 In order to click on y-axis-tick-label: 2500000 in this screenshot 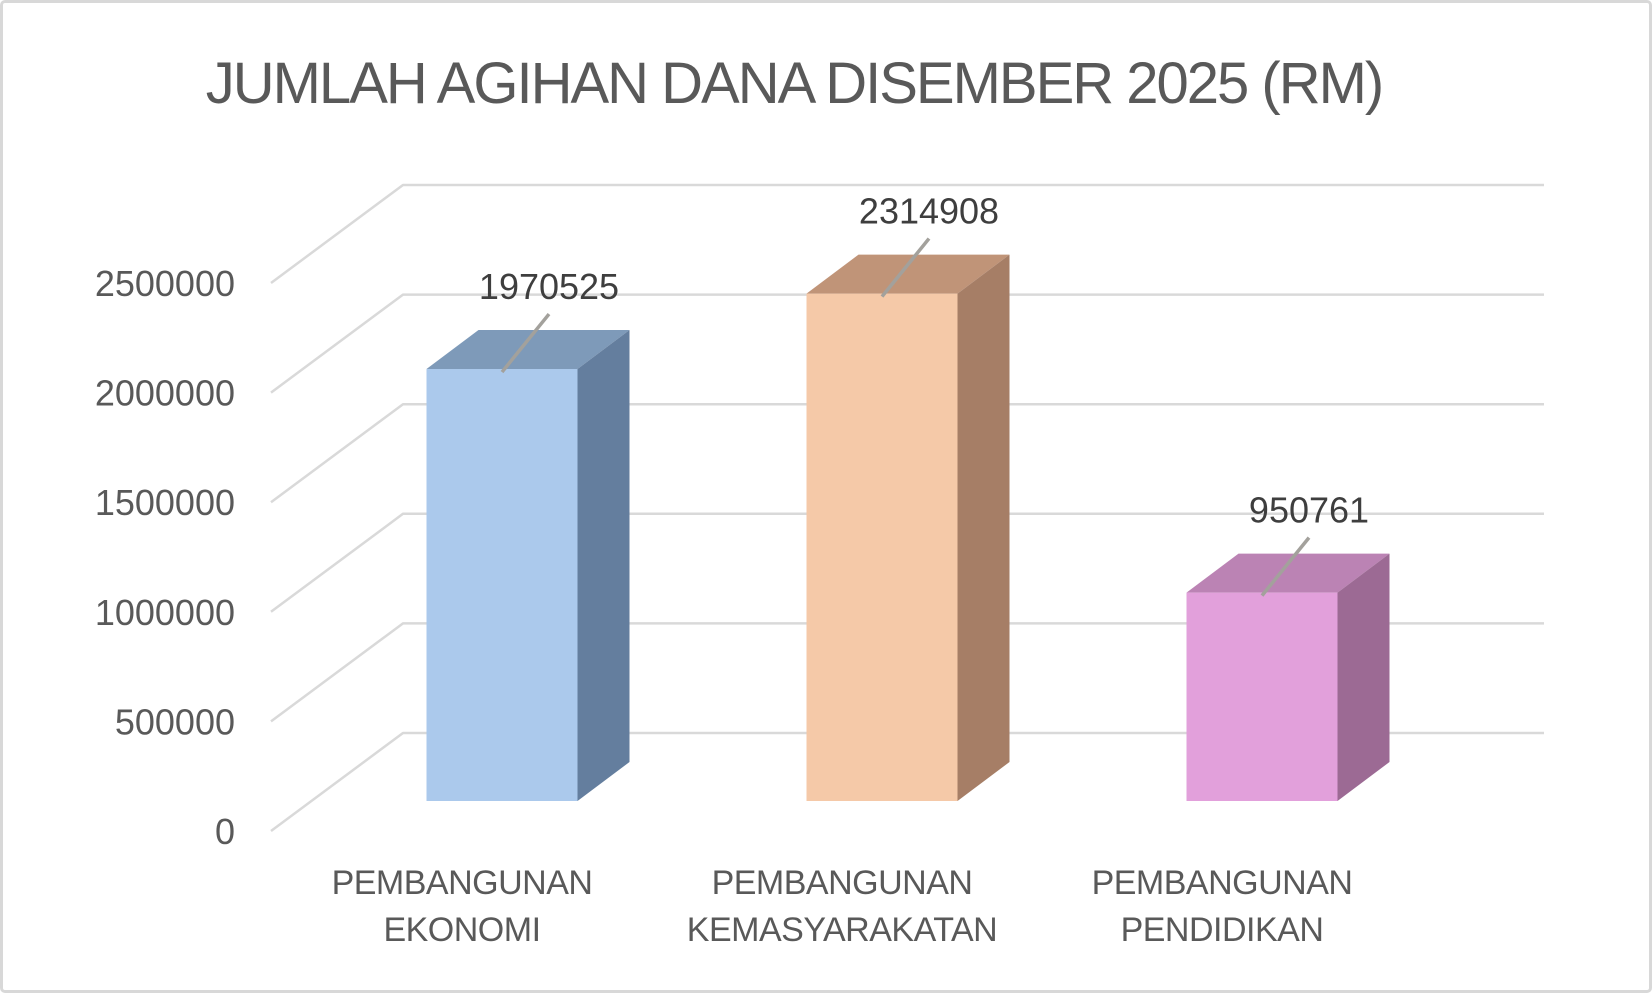, I will do `click(165, 283)`.